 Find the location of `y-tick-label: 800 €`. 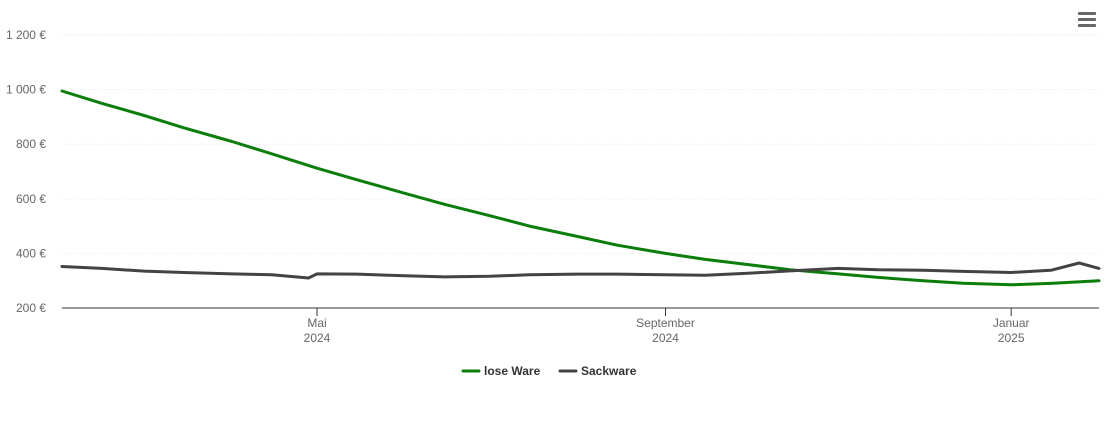

y-tick-label: 800 € is located at coordinates (31, 144).